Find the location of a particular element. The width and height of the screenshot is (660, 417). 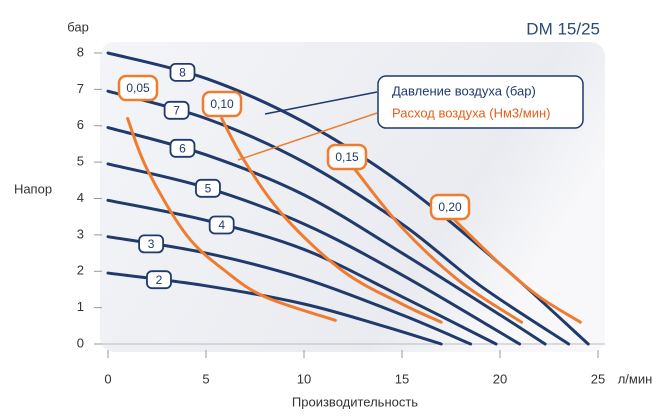

curve-label: 0,20 is located at coordinates (450, 207).